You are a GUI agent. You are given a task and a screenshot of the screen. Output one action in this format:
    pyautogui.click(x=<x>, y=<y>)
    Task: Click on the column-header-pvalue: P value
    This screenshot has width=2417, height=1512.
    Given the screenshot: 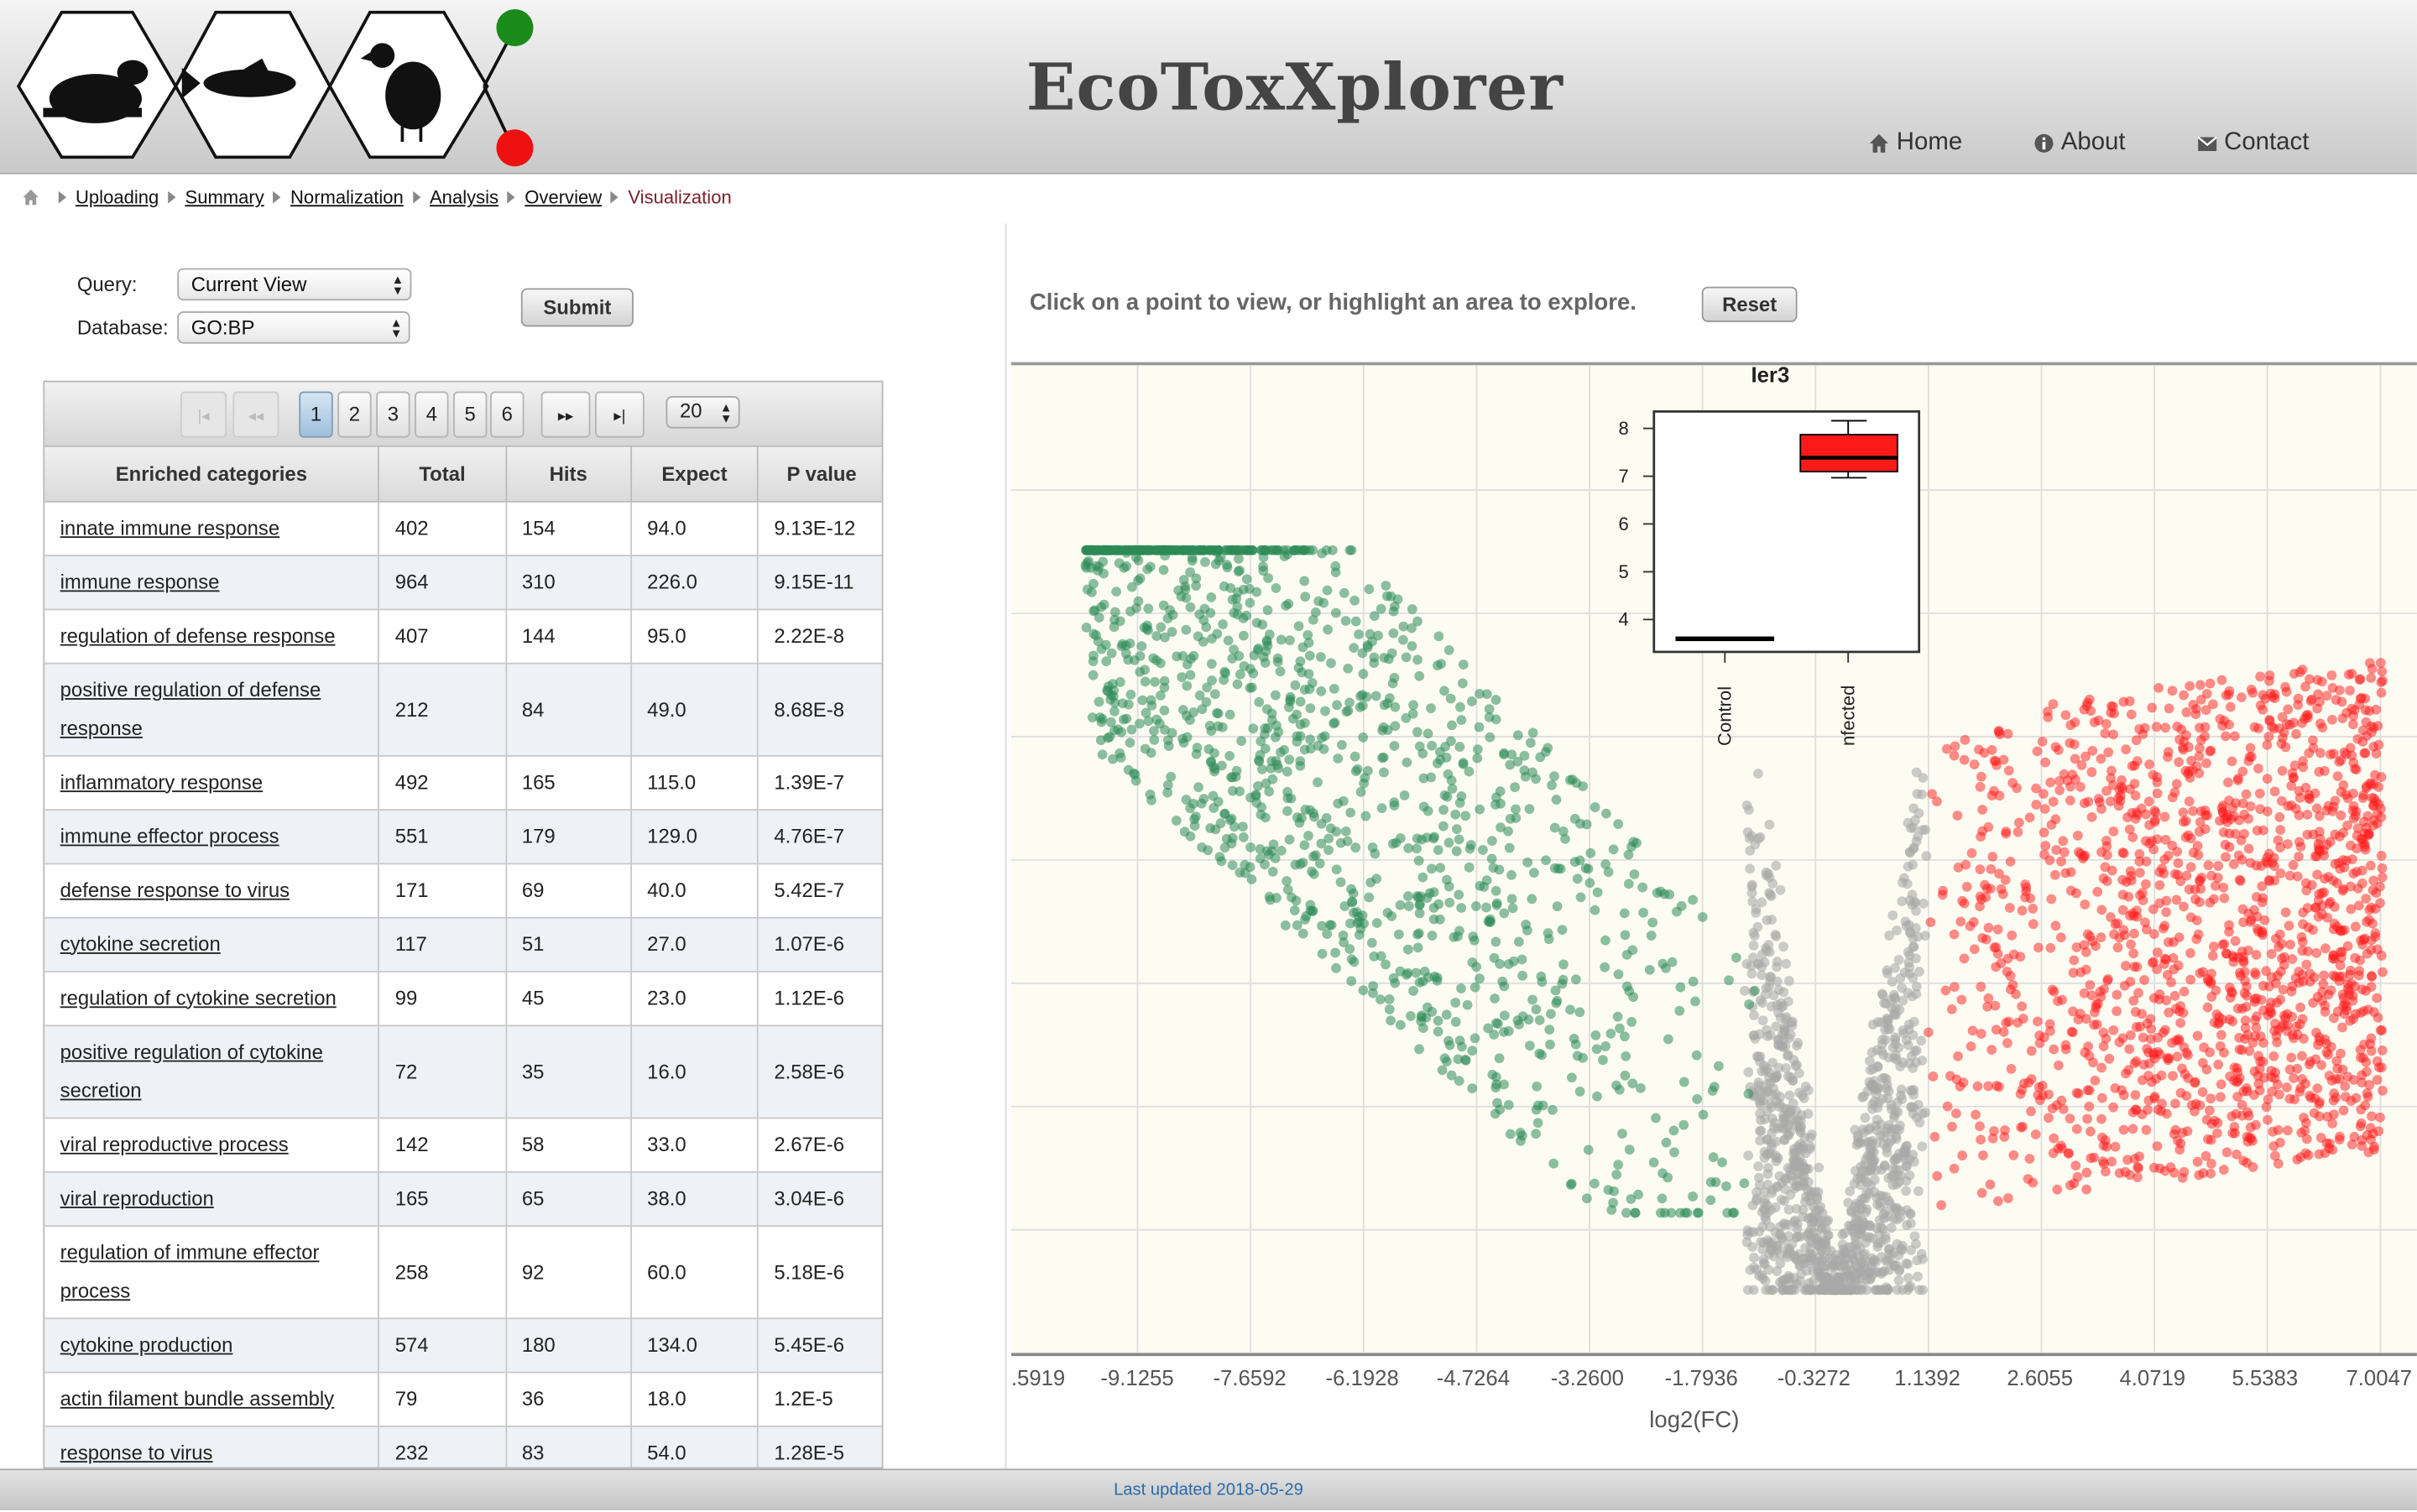 What is the action you would take?
    pyautogui.click(x=820, y=474)
    